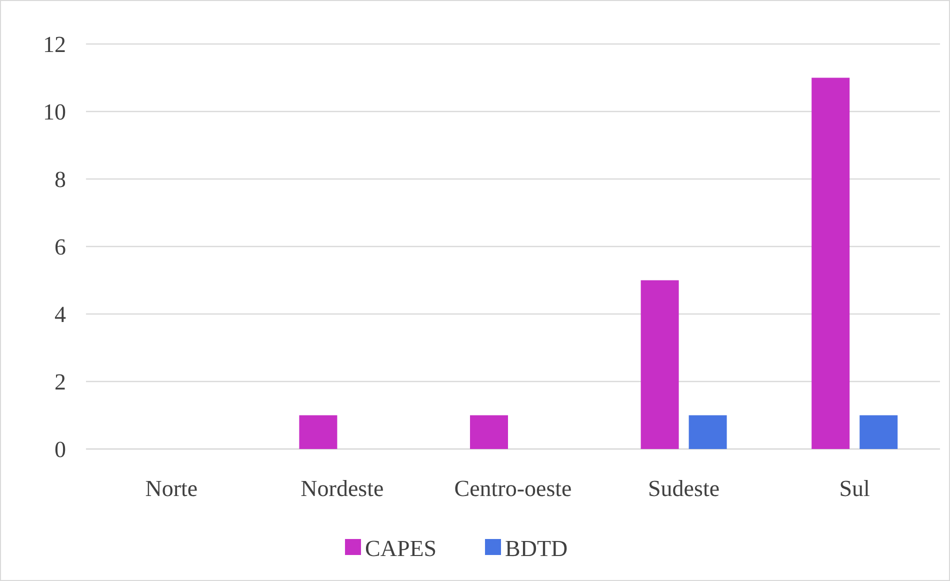 This screenshot has width=950, height=581. Describe the element at coordinates (684, 488) in the screenshot. I see `x-tick-label: Sudeste` at that location.